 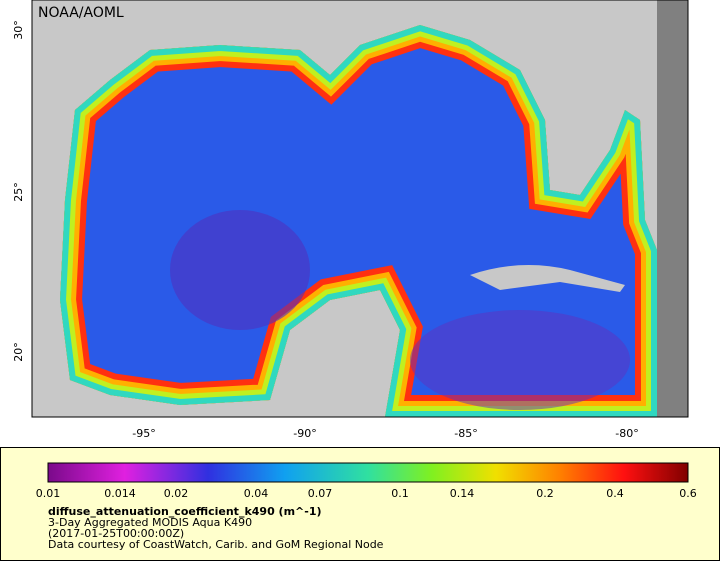 I want to click on colorbar, so click(x=368, y=472).